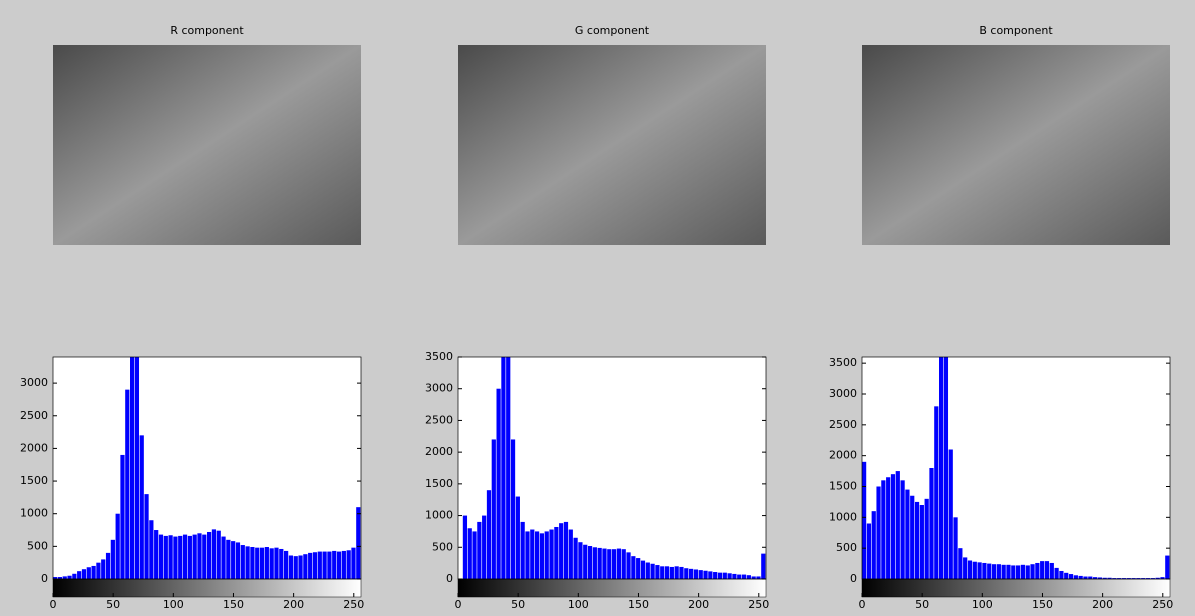 The width and height of the screenshot is (1195, 616). Describe the element at coordinates (173, 604) in the screenshot. I see `x-tick-label: 100` at that location.